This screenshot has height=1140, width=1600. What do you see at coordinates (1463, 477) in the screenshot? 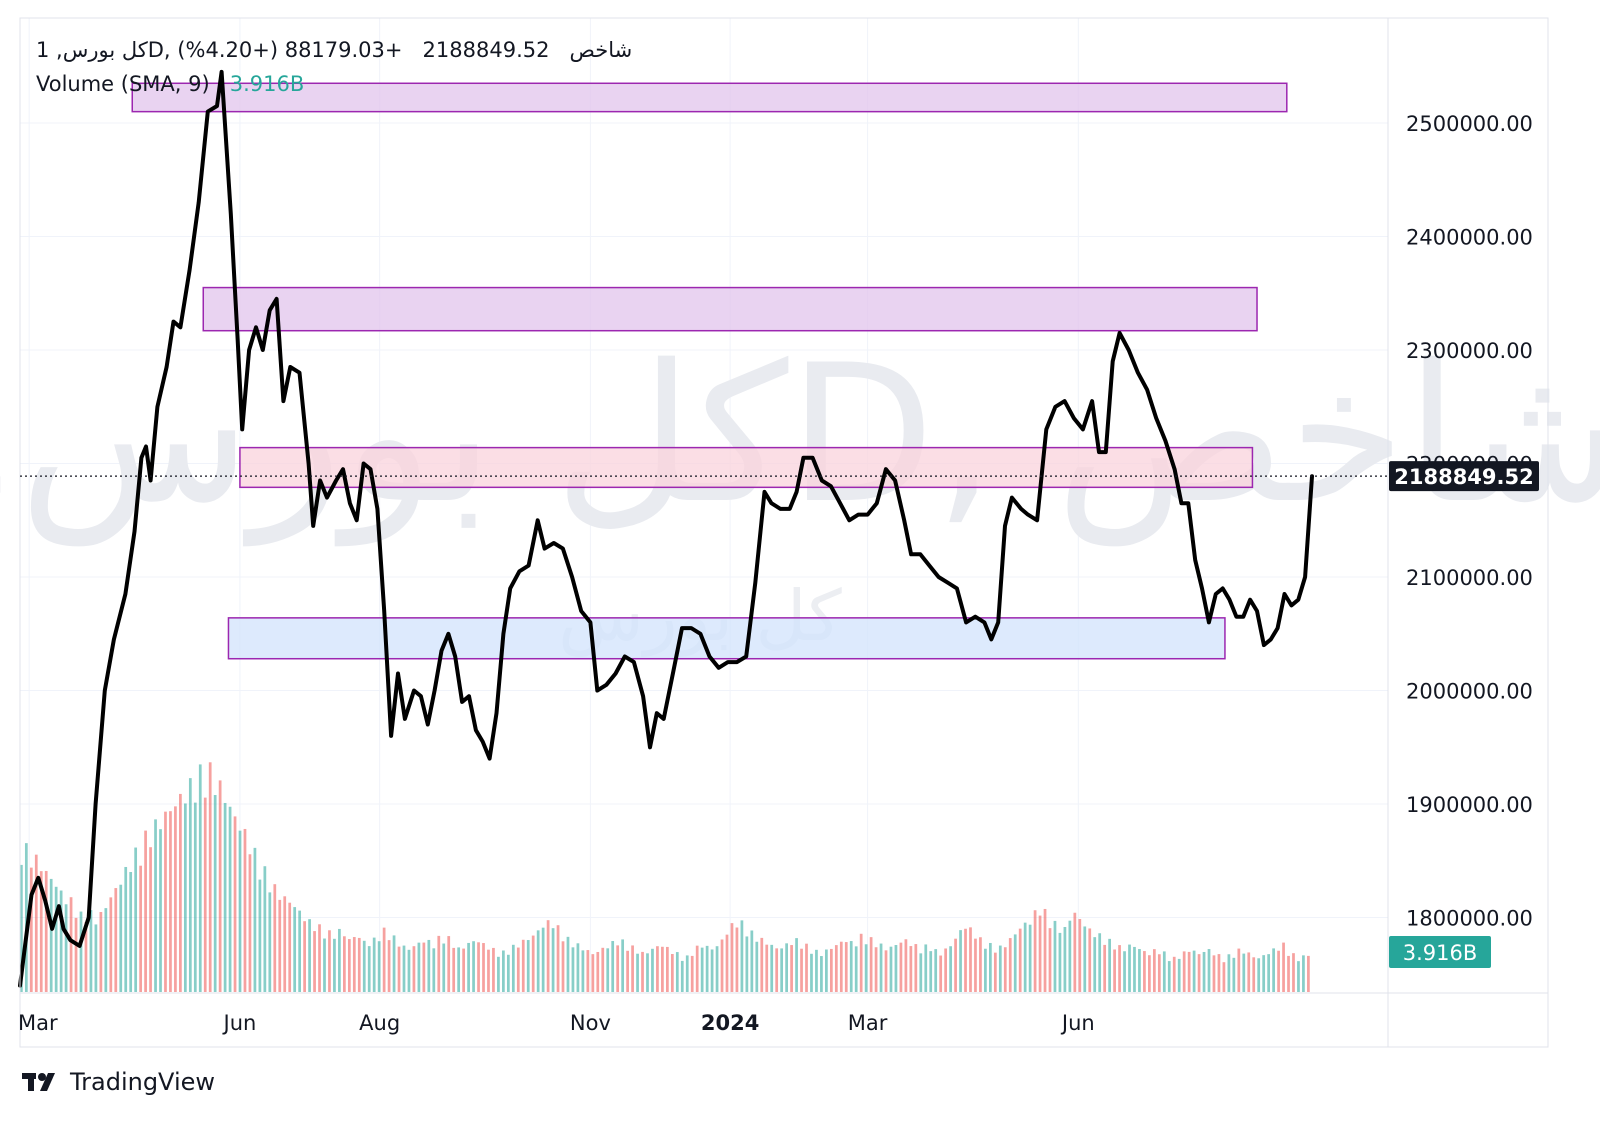
I see `last-price-badge-label: 2188849.52` at bounding box center [1463, 477].